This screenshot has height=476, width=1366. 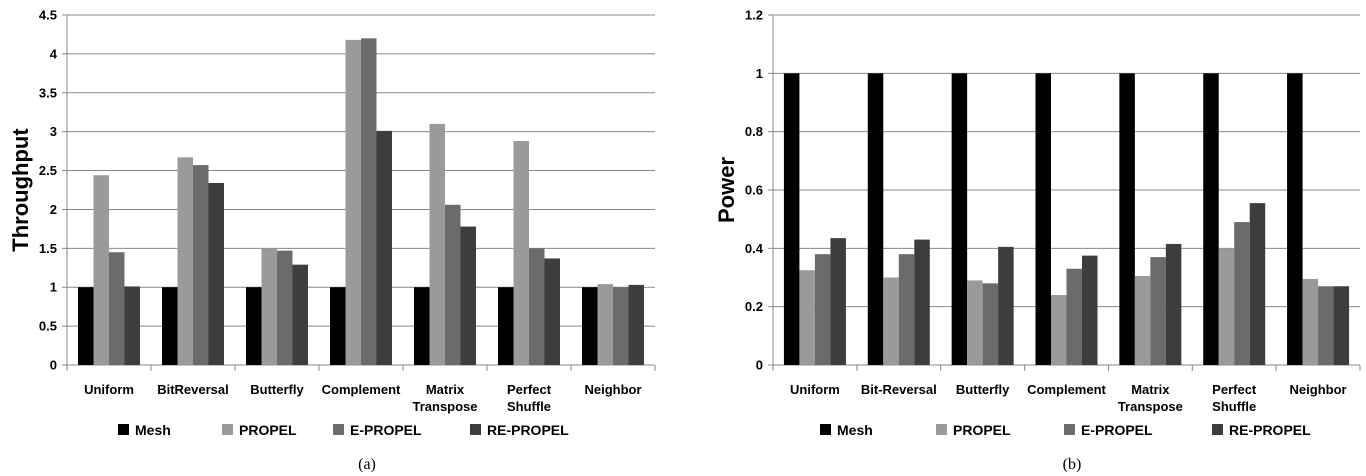 What do you see at coordinates (48, 170) in the screenshot?
I see `y-tick-label: 2.5` at bounding box center [48, 170].